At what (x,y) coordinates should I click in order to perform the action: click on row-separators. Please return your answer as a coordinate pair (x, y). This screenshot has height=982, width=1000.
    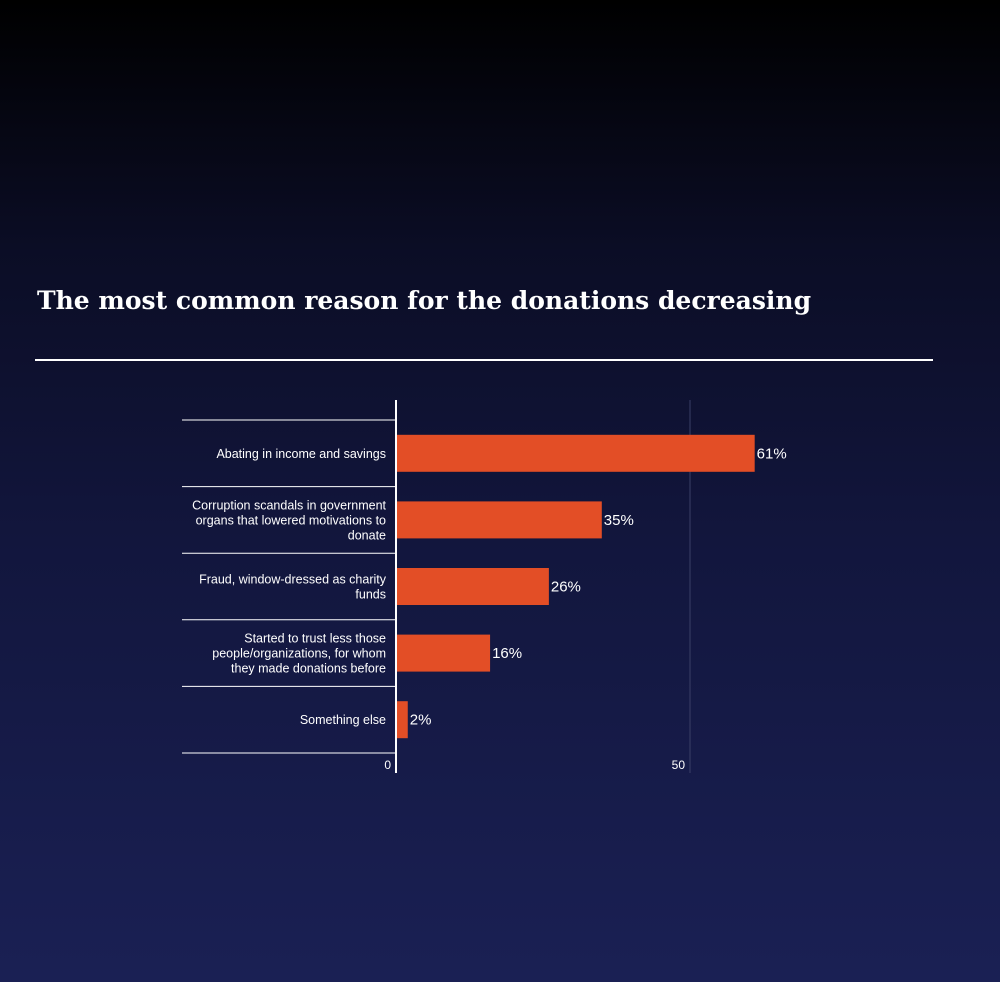
    Looking at the image, I should click on (289, 586).